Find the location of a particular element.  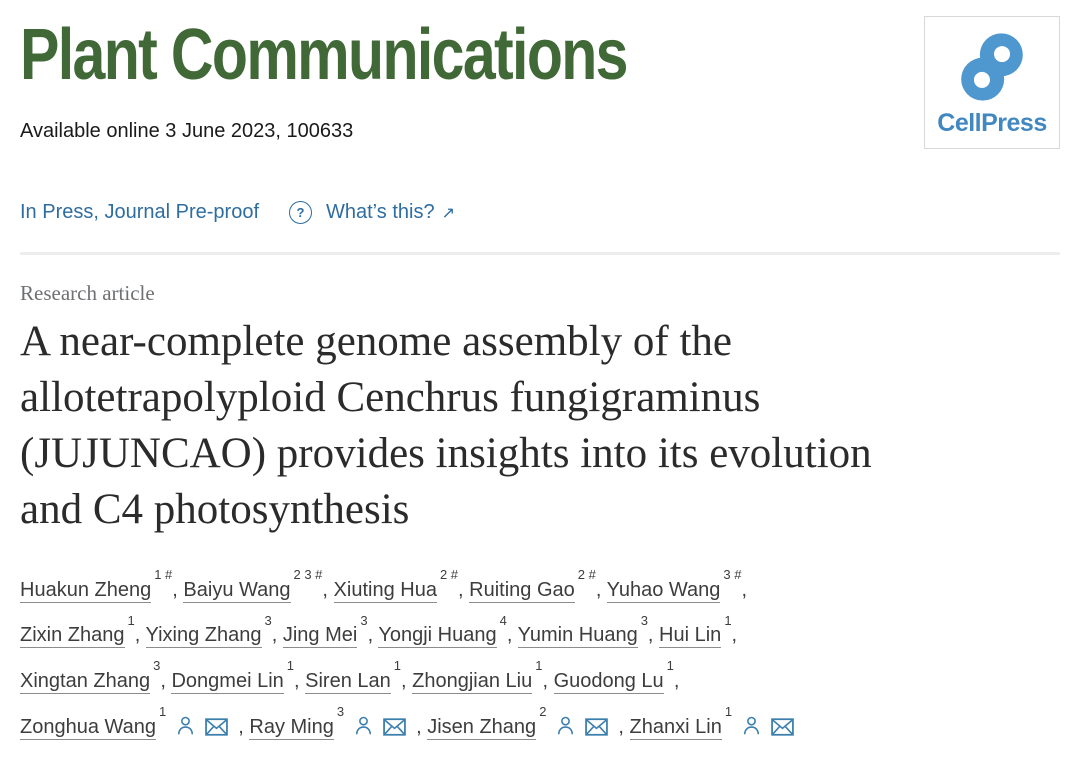

author-name-link: Hui Lin is located at coordinates (690, 636).